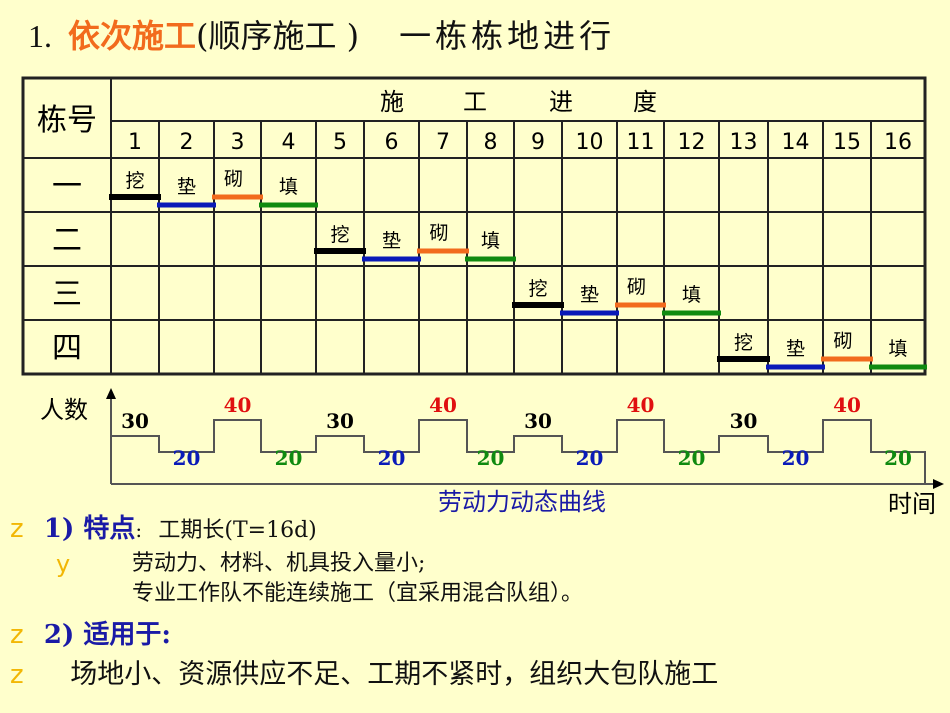 The height and width of the screenshot is (713, 950). Describe the element at coordinates (392, 102) in the screenshot. I see `progress-header: 施` at that location.